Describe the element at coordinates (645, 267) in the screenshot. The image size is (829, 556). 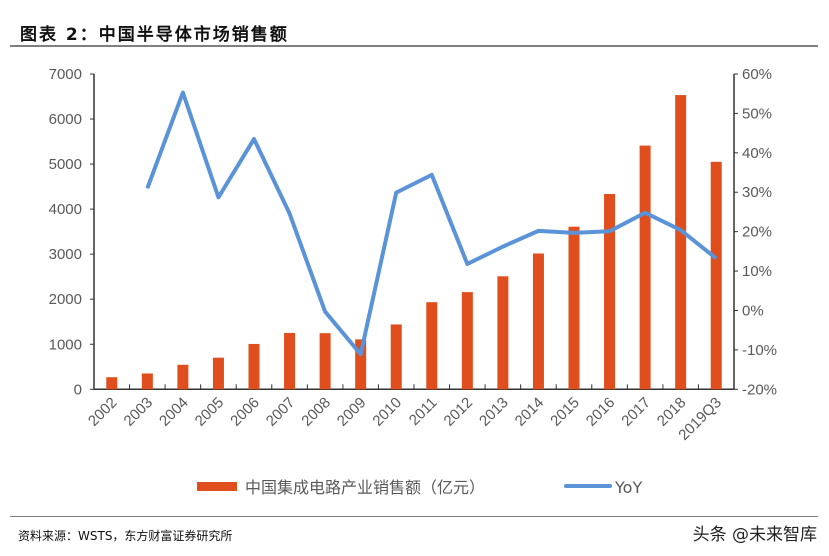
I see `bar-2017` at that location.